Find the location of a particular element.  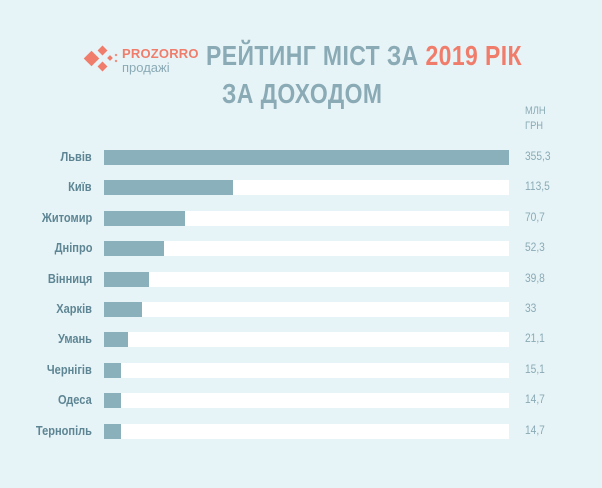

unit-label: МЛН ГРН is located at coordinates (535, 119).